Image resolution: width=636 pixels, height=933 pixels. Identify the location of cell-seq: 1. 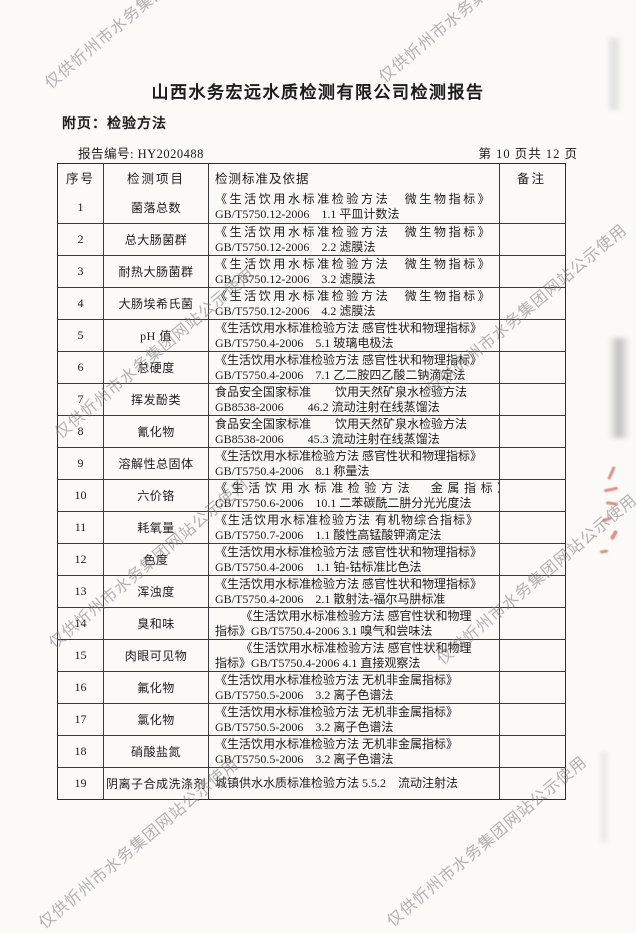
(80, 206).